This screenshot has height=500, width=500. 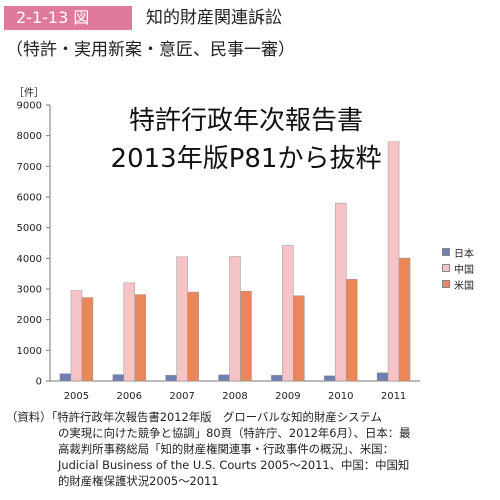 What do you see at coordinates (29, 198) in the screenshot?
I see `y-tick-label: 6000` at bounding box center [29, 198].